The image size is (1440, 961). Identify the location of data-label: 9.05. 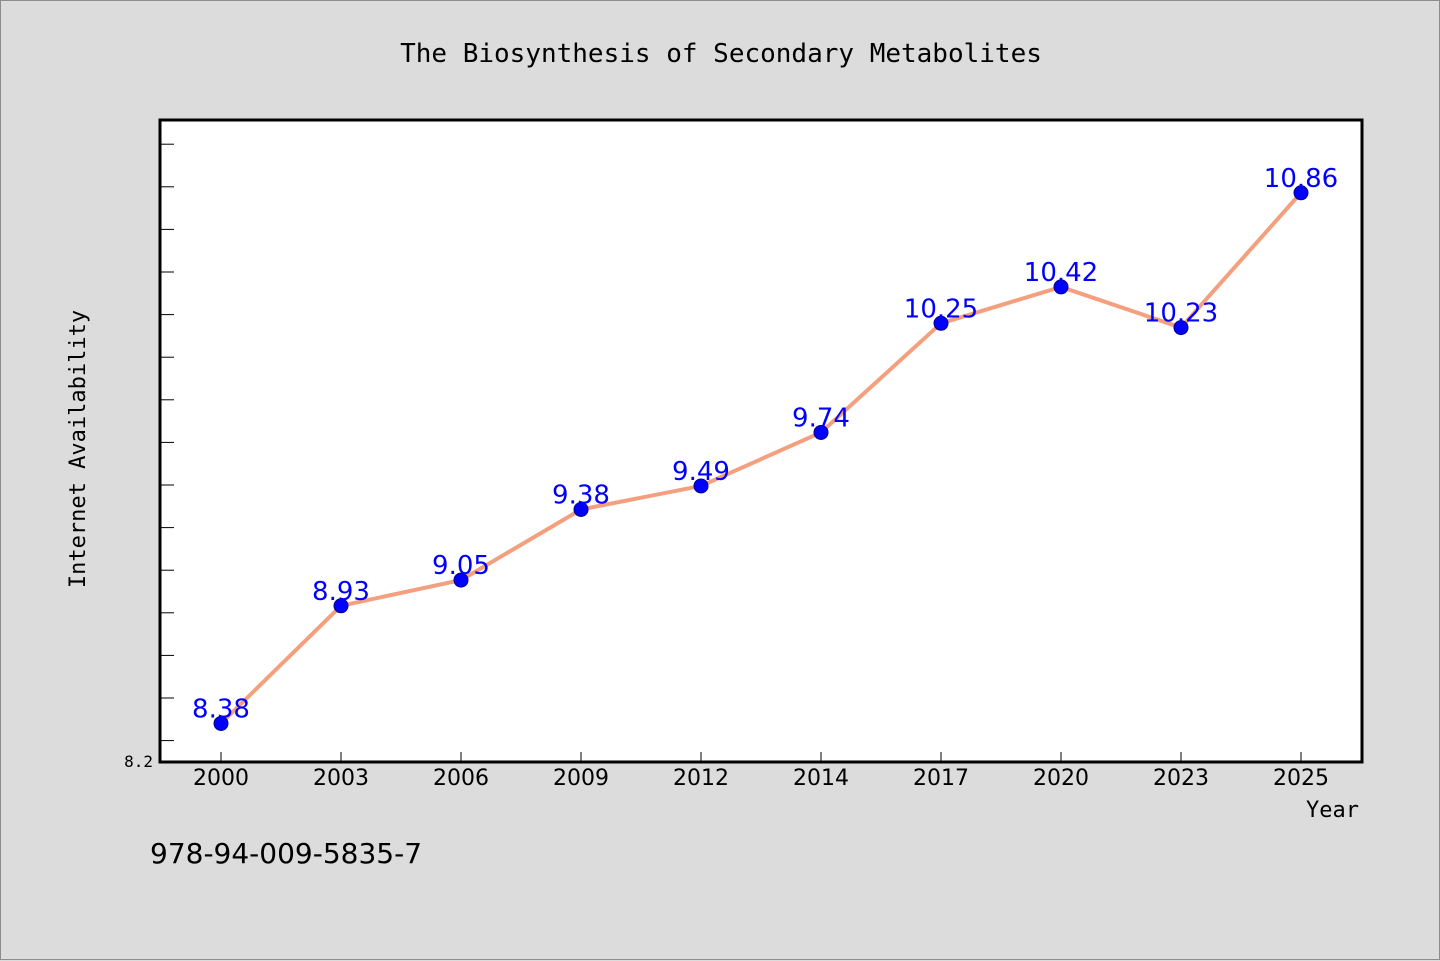
(461, 566).